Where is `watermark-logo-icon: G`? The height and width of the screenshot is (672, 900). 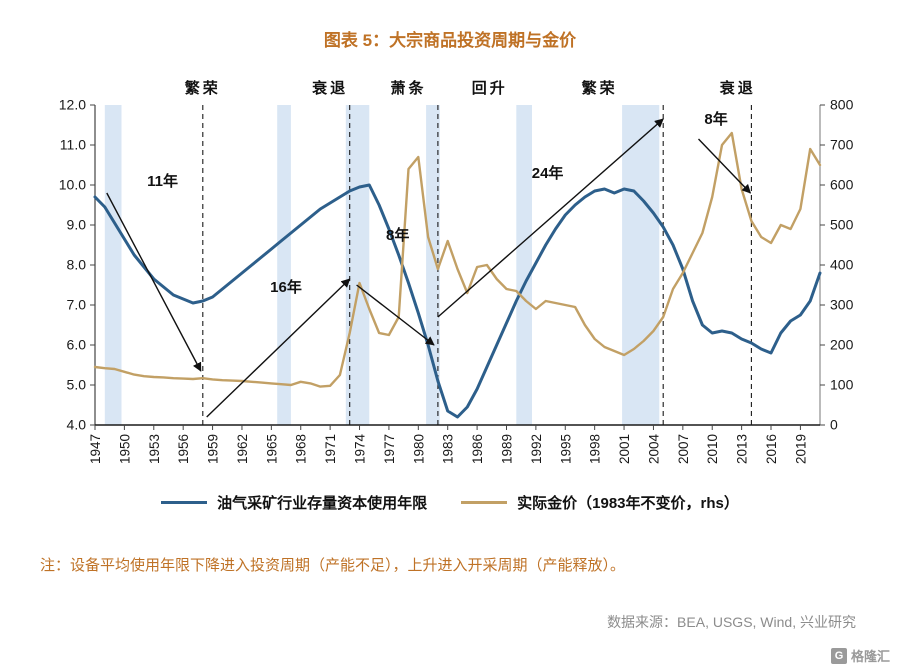
watermark-logo-icon: G is located at coordinates (838, 655).